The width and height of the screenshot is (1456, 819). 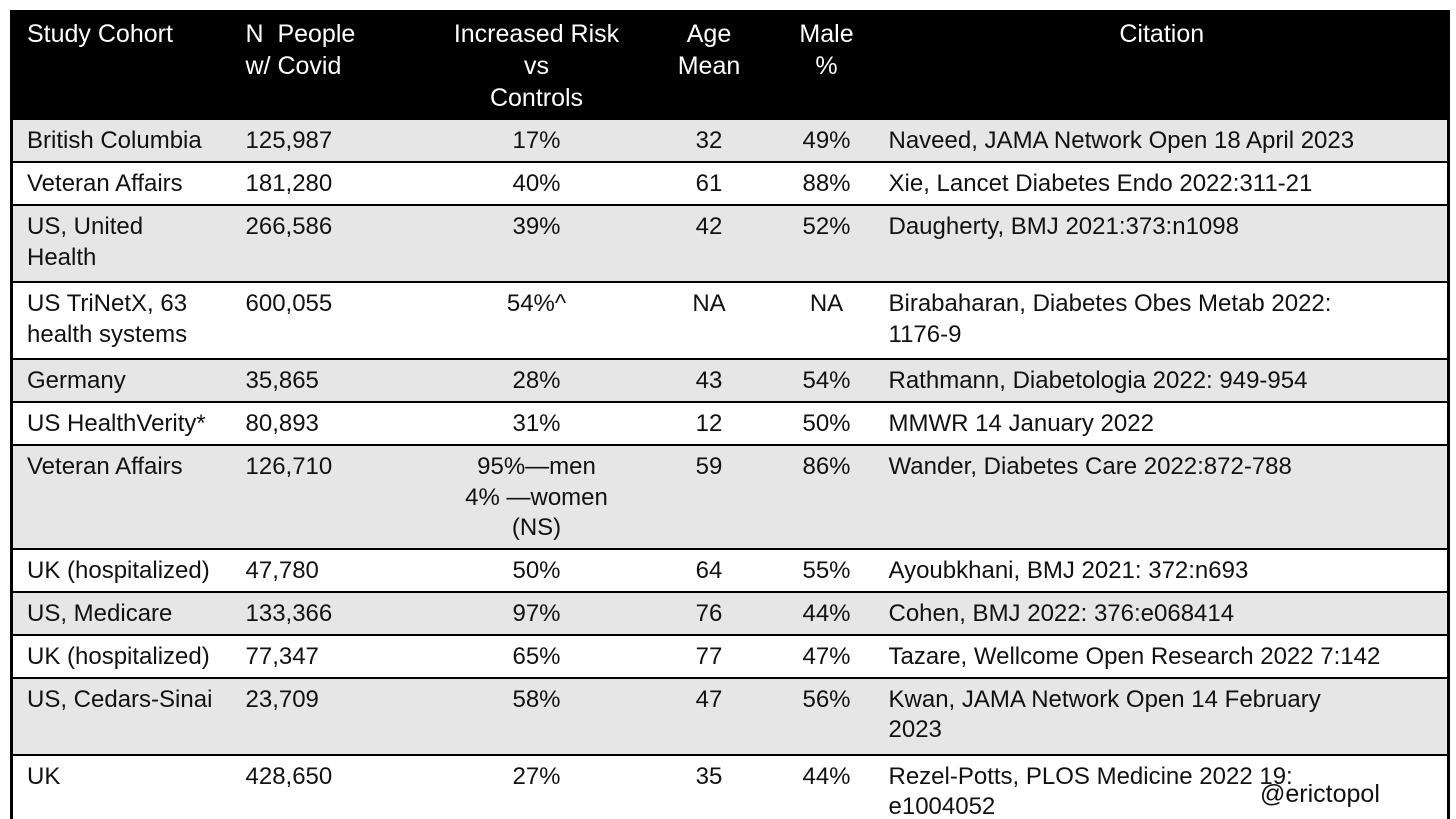 I want to click on cell-age-mean: 76, so click(x=709, y=612).